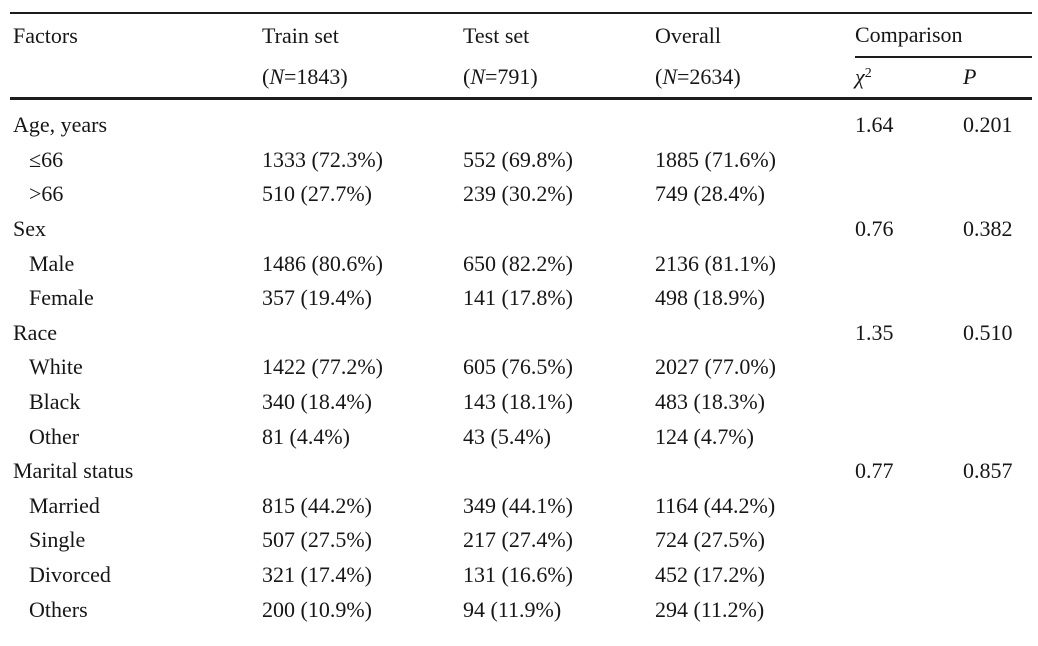 This screenshot has height=646, width=1038. Describe the element at coordinates (874, 229) in the screenshot. I see `chi2-cell: 0.76` at that location.